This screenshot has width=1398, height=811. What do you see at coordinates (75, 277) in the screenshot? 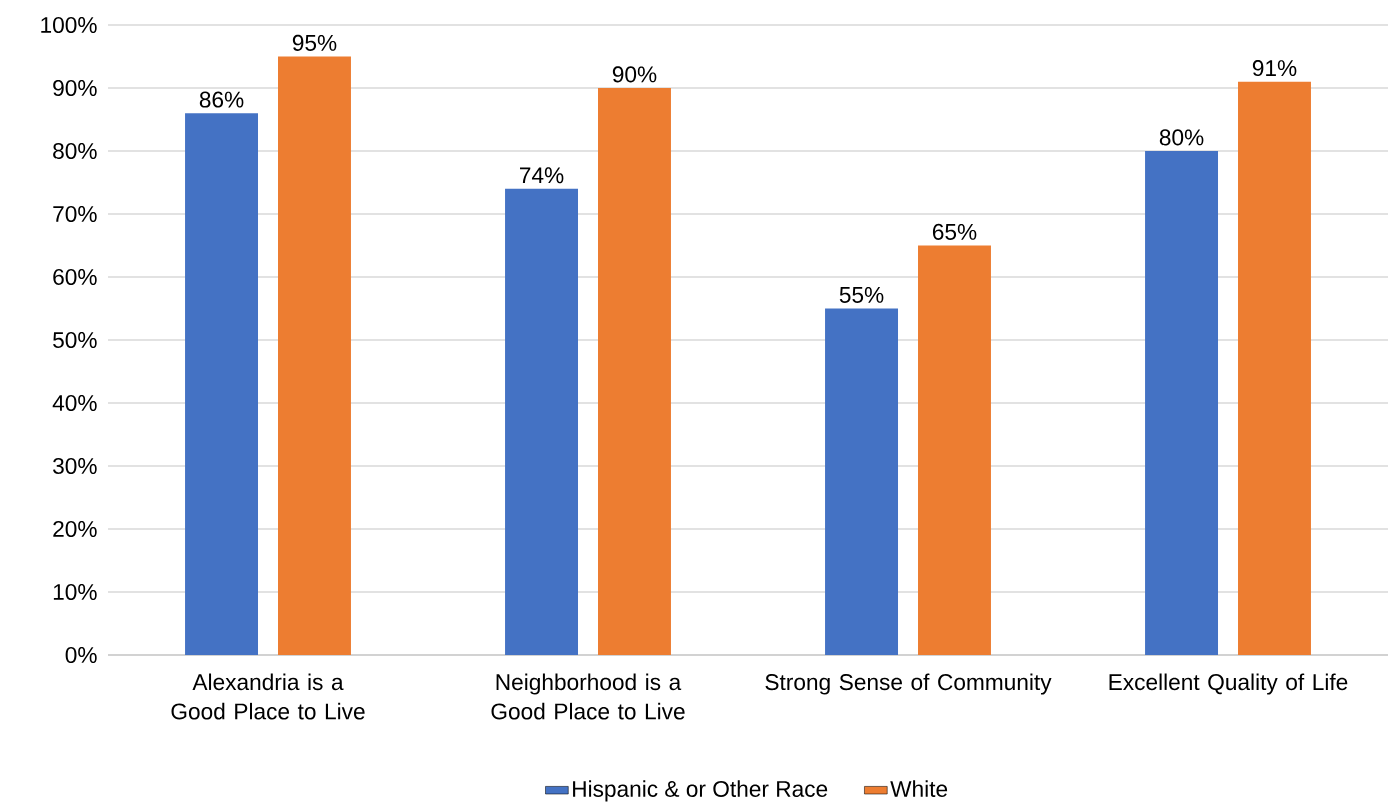
I see `y-tick-label: 60%` at bounding box center [75, 277].